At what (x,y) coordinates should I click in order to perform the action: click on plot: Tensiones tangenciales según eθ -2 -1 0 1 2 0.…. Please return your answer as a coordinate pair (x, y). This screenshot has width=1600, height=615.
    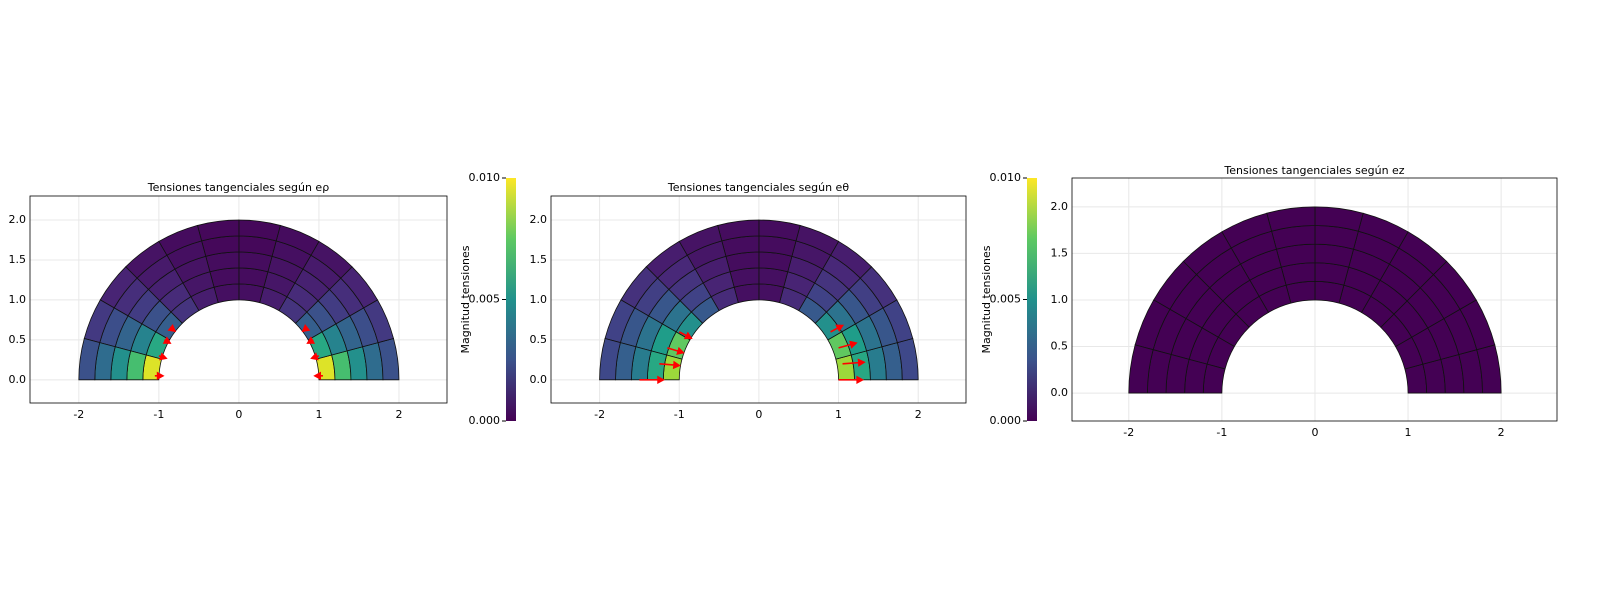
    Looking at the image, I should click on (783, 299).